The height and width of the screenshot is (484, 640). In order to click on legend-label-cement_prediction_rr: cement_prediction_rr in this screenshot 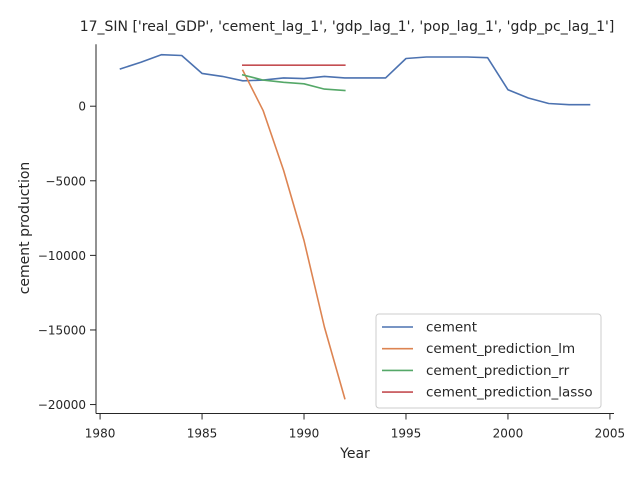, I will do `click(498, 371)`.